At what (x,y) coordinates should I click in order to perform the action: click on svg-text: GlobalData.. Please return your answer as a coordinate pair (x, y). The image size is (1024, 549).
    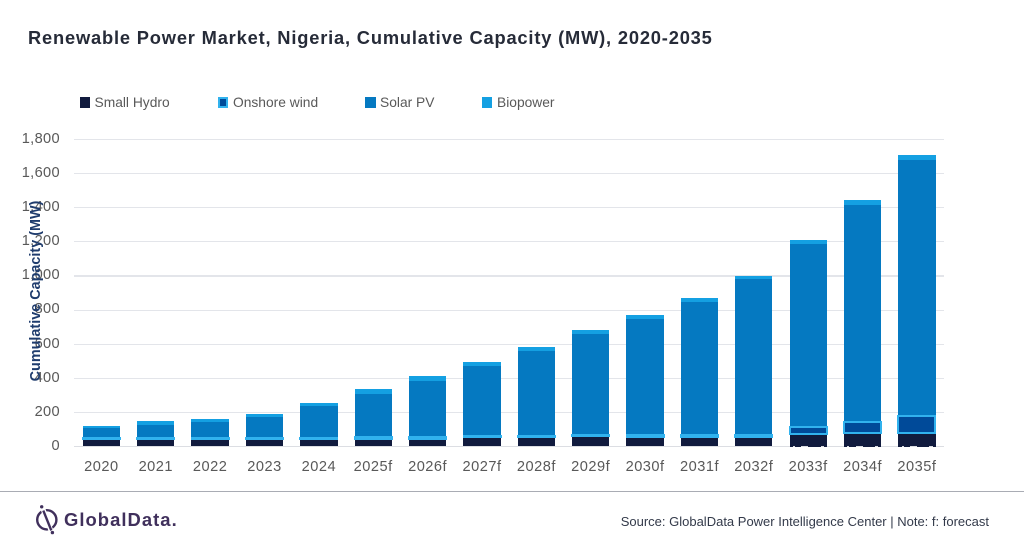
    Looking at the image, I should click on (121, 519).